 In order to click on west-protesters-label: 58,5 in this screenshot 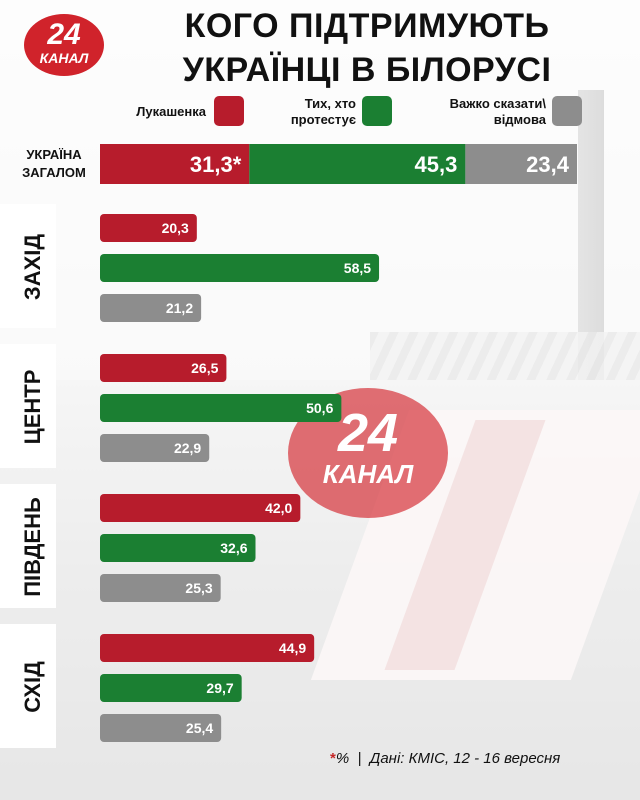, I will do `click(357, 268)`.